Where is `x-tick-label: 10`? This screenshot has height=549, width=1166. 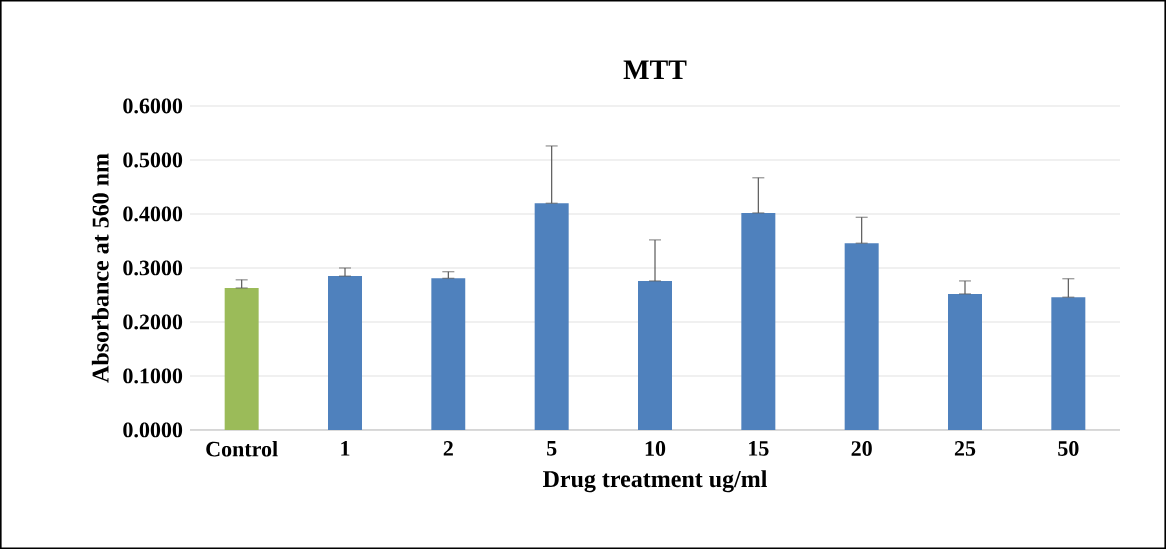 x-tick-label: 10 is located at coordinates (655, 448).